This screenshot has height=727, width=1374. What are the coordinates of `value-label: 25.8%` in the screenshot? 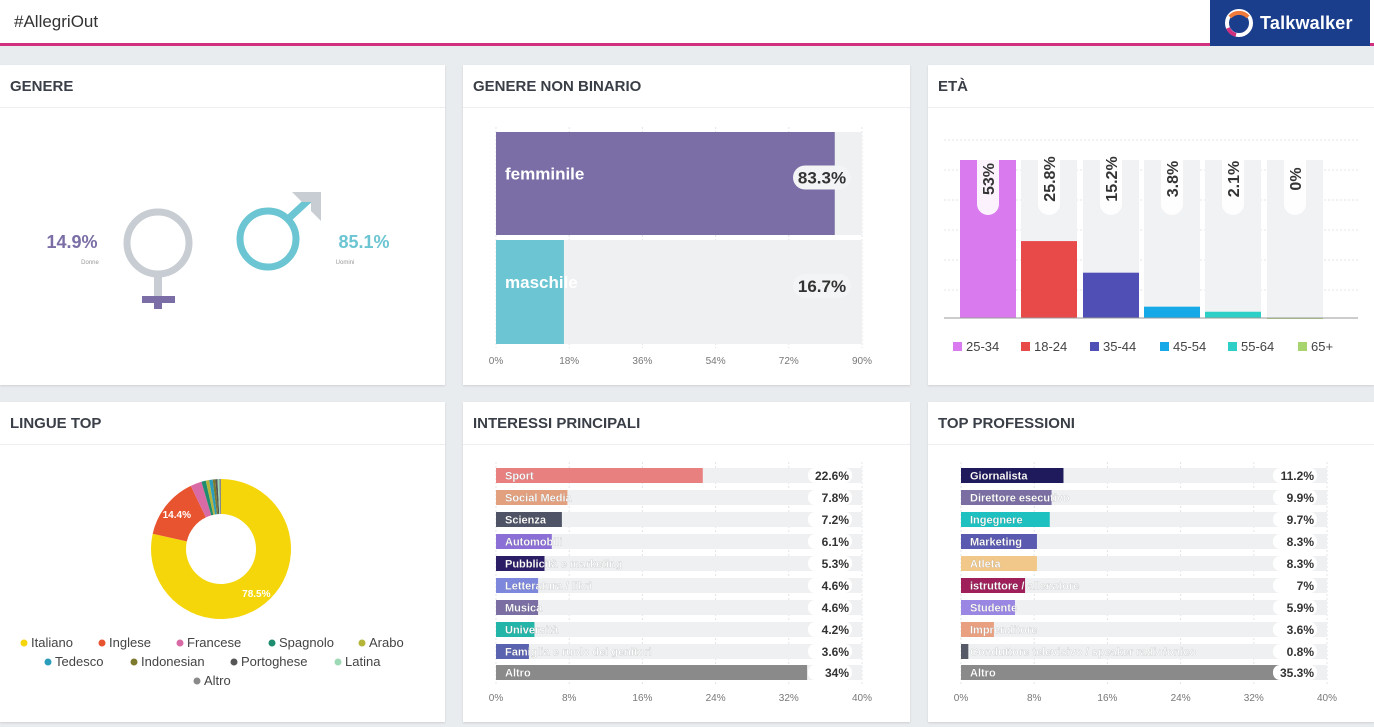 It's located at (1050, 178).